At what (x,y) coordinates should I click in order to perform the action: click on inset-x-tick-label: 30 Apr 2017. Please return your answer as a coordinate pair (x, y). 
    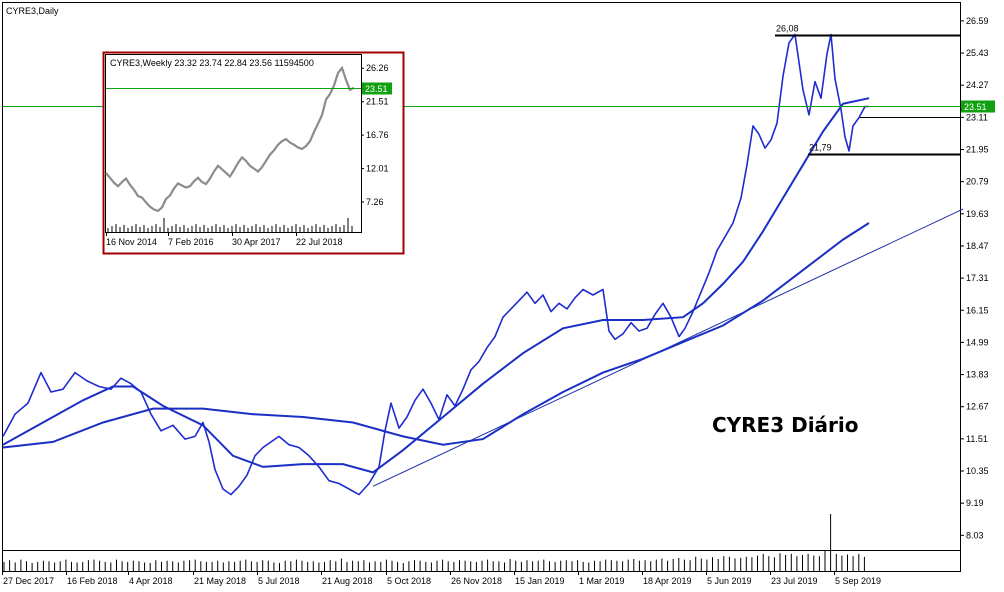
    Looking at the image, I should click on (256, 242).